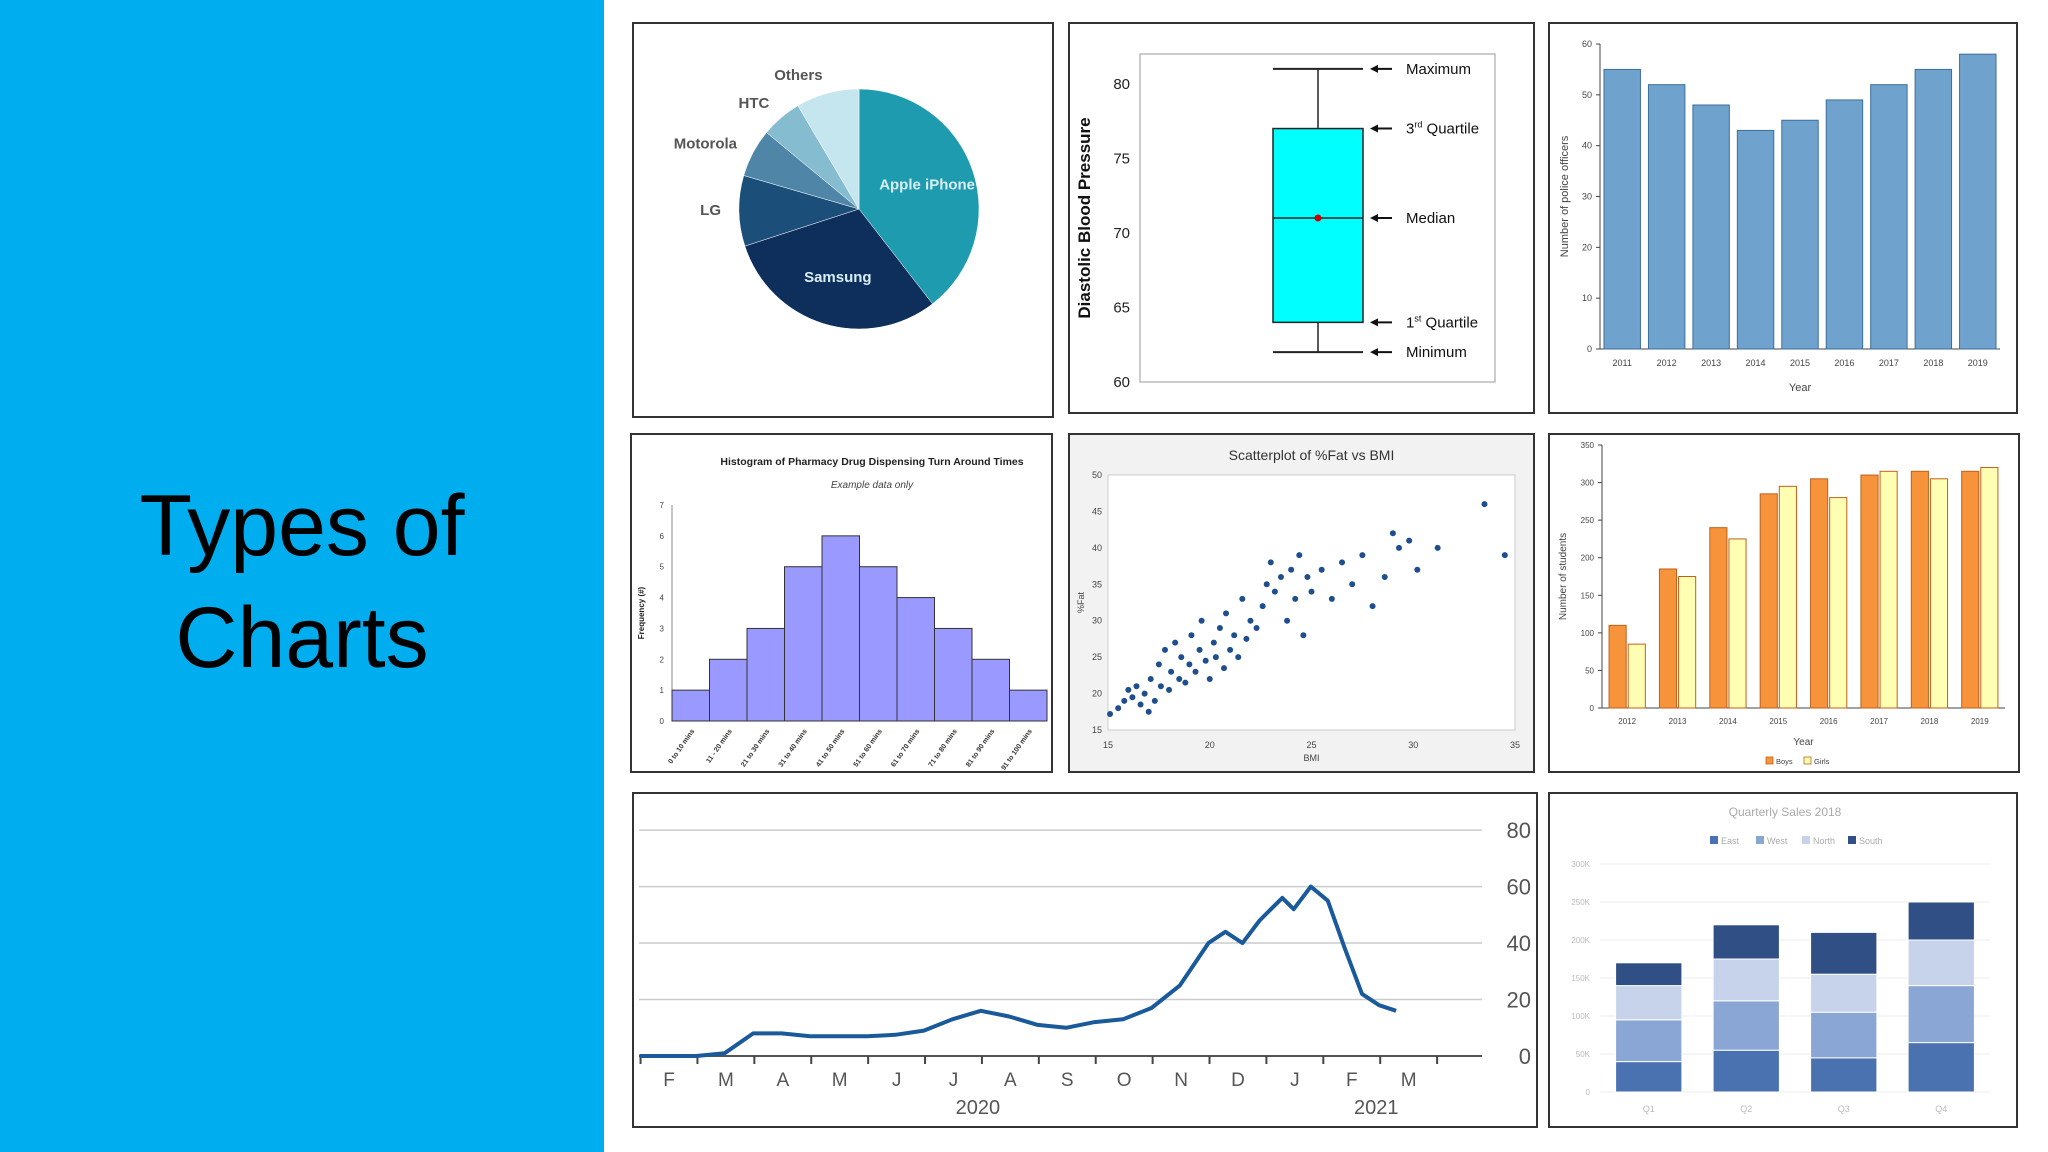  I want to click on y-tick-label: 80, so click(1519, 830).